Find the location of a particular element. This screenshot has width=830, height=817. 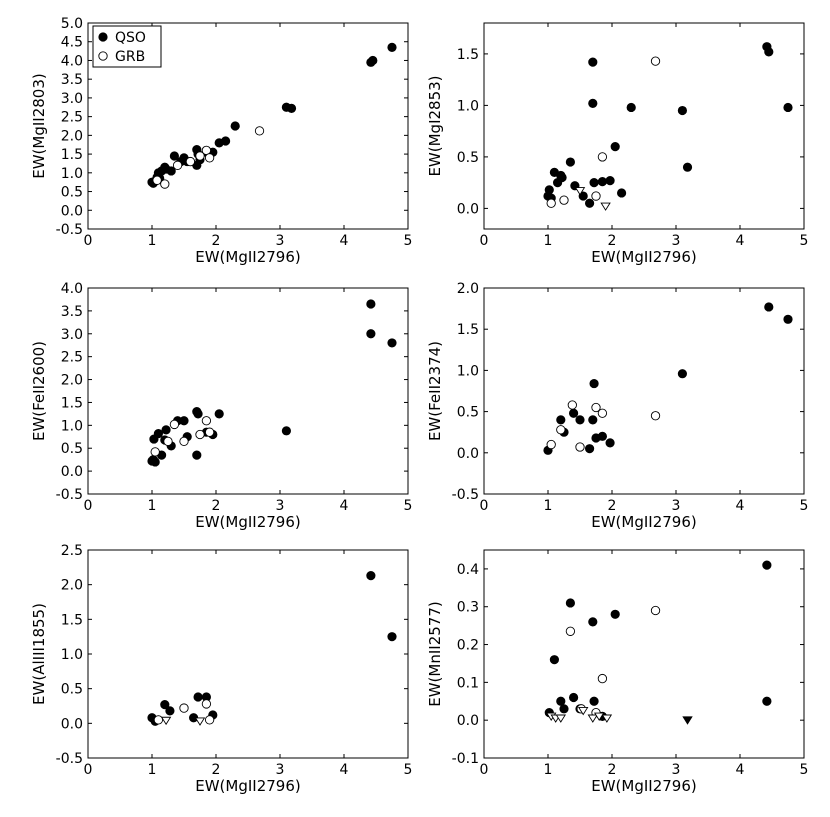

y-tick-label: 0.0 is located at coordinates (72, 211).